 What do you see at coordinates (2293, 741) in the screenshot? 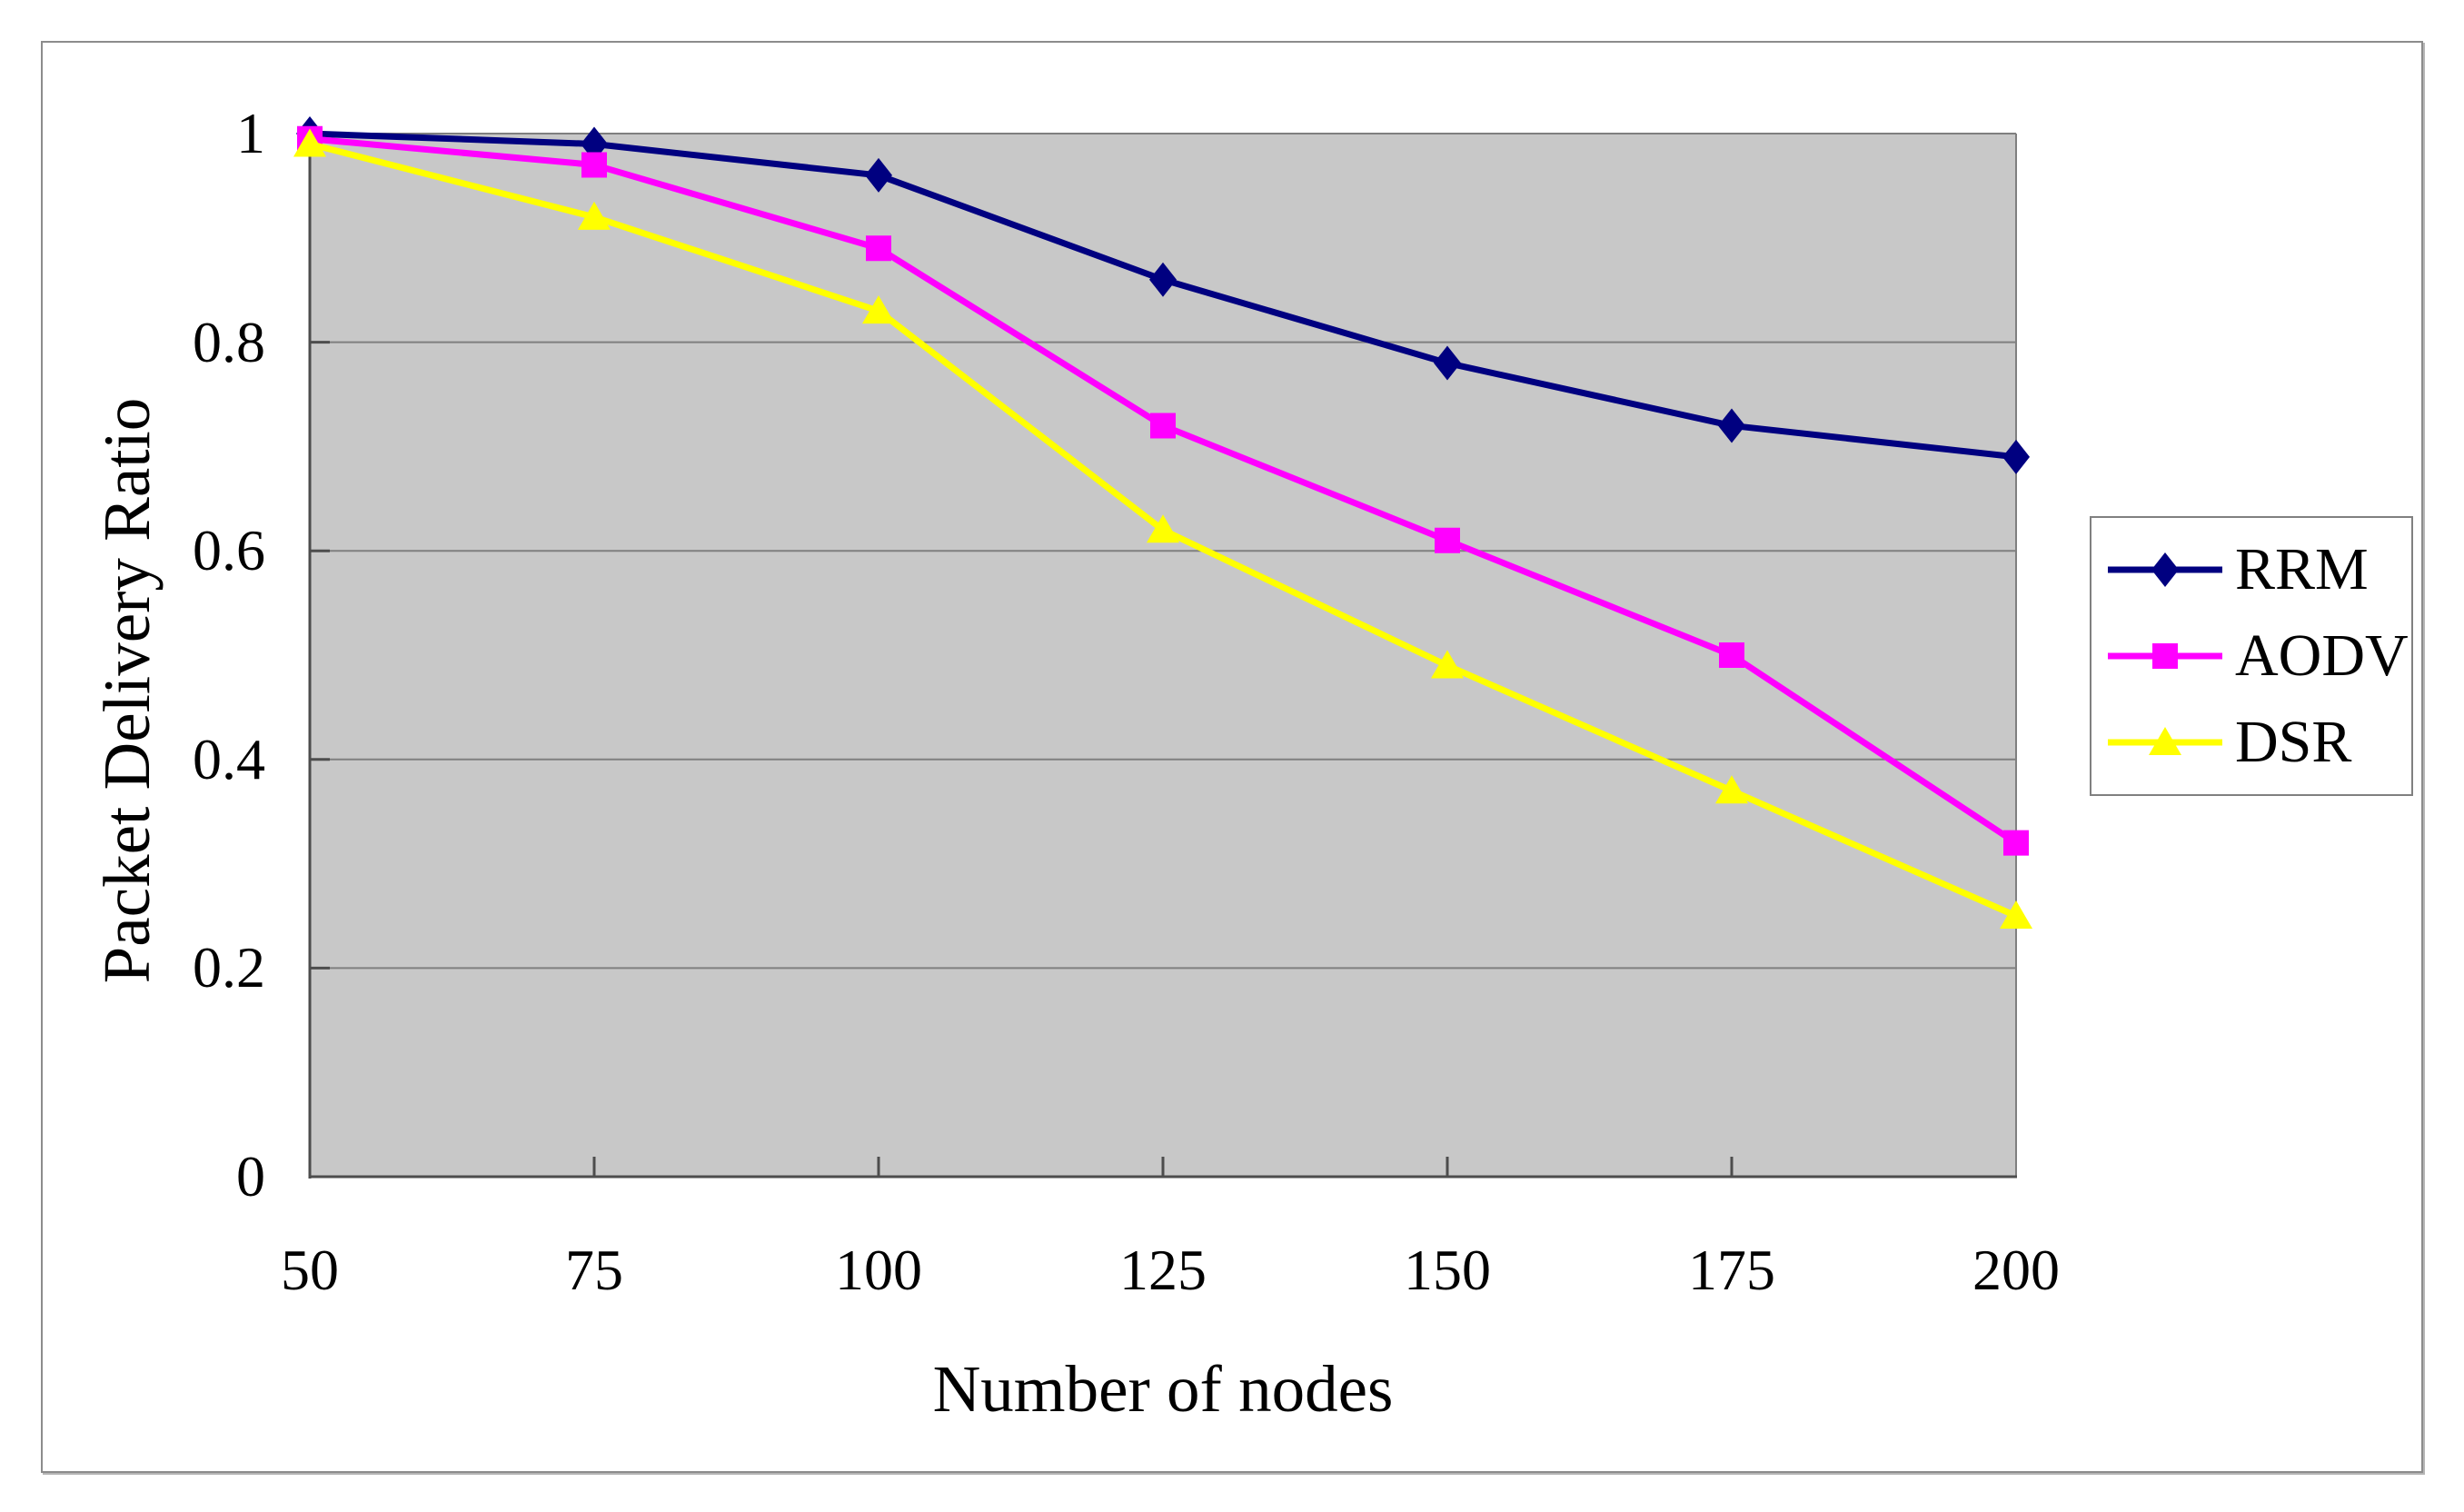
I see `legend-label: DSR` at bounding box center [2293, 741].